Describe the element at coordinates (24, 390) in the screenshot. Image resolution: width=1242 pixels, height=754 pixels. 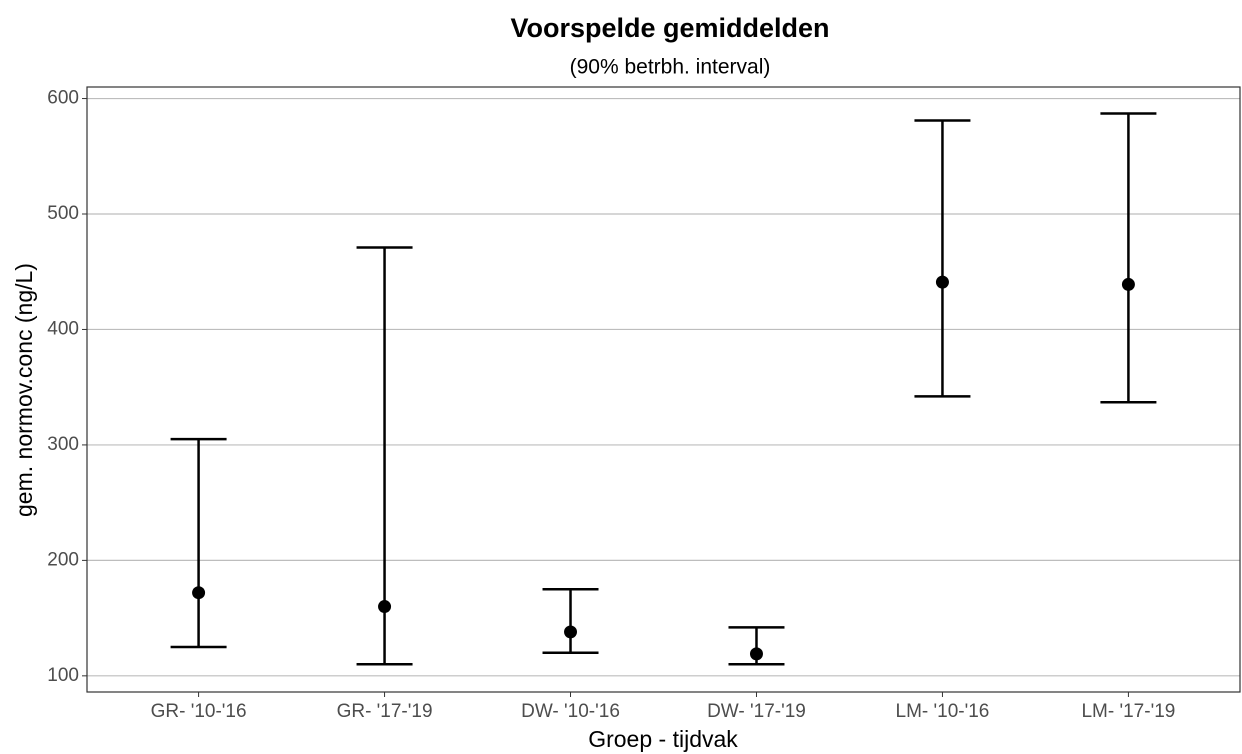
I see `y-axis-title: gem. normov.conc (ng/L)` at that location.